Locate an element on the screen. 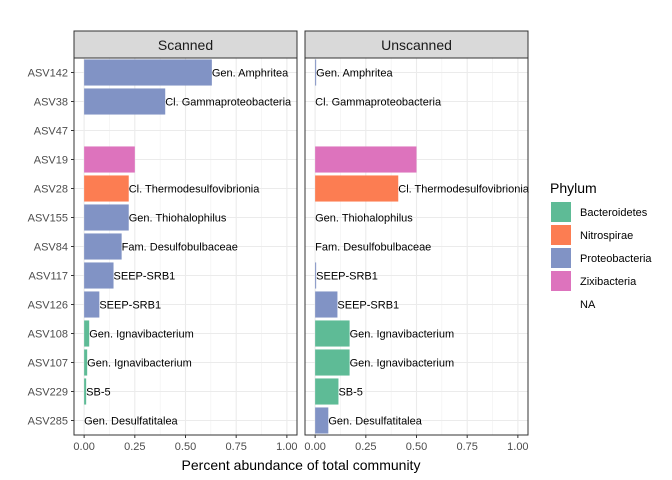  y-tick-label-asv108: ASV108 is located at coordinates (48, 335).